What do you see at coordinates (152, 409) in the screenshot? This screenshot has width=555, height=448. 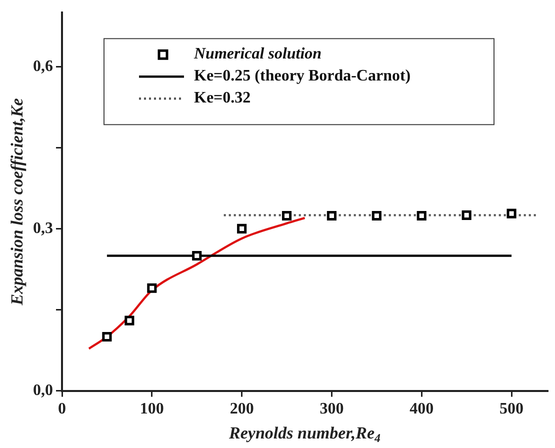 I see `x-tick-label: 100` at bounding box center [152, 409].